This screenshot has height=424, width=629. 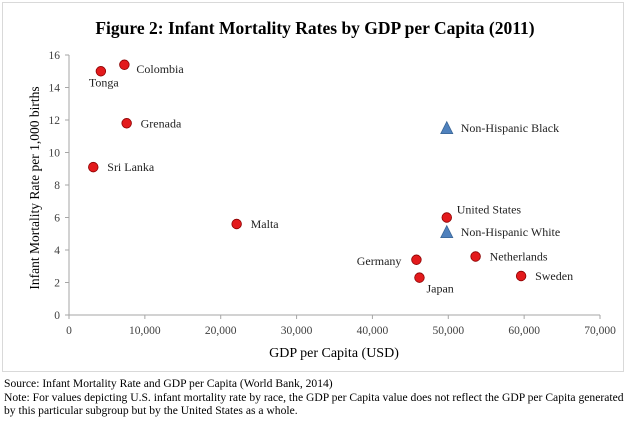 I want to click on x-tick-label: 50,000, so click(x=448, y=331).